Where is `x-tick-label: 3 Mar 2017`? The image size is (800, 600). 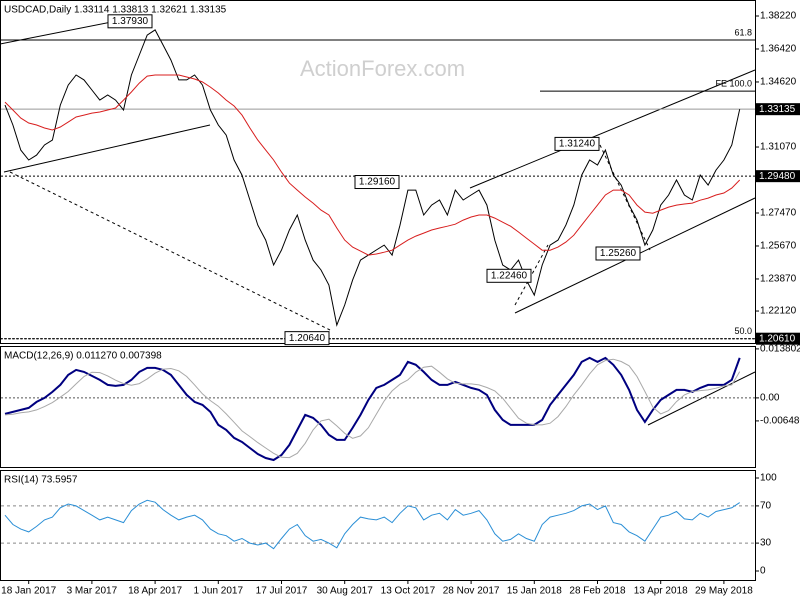
x-tick-label: 3 Mar 2017 is located at coordinates (92, 591).